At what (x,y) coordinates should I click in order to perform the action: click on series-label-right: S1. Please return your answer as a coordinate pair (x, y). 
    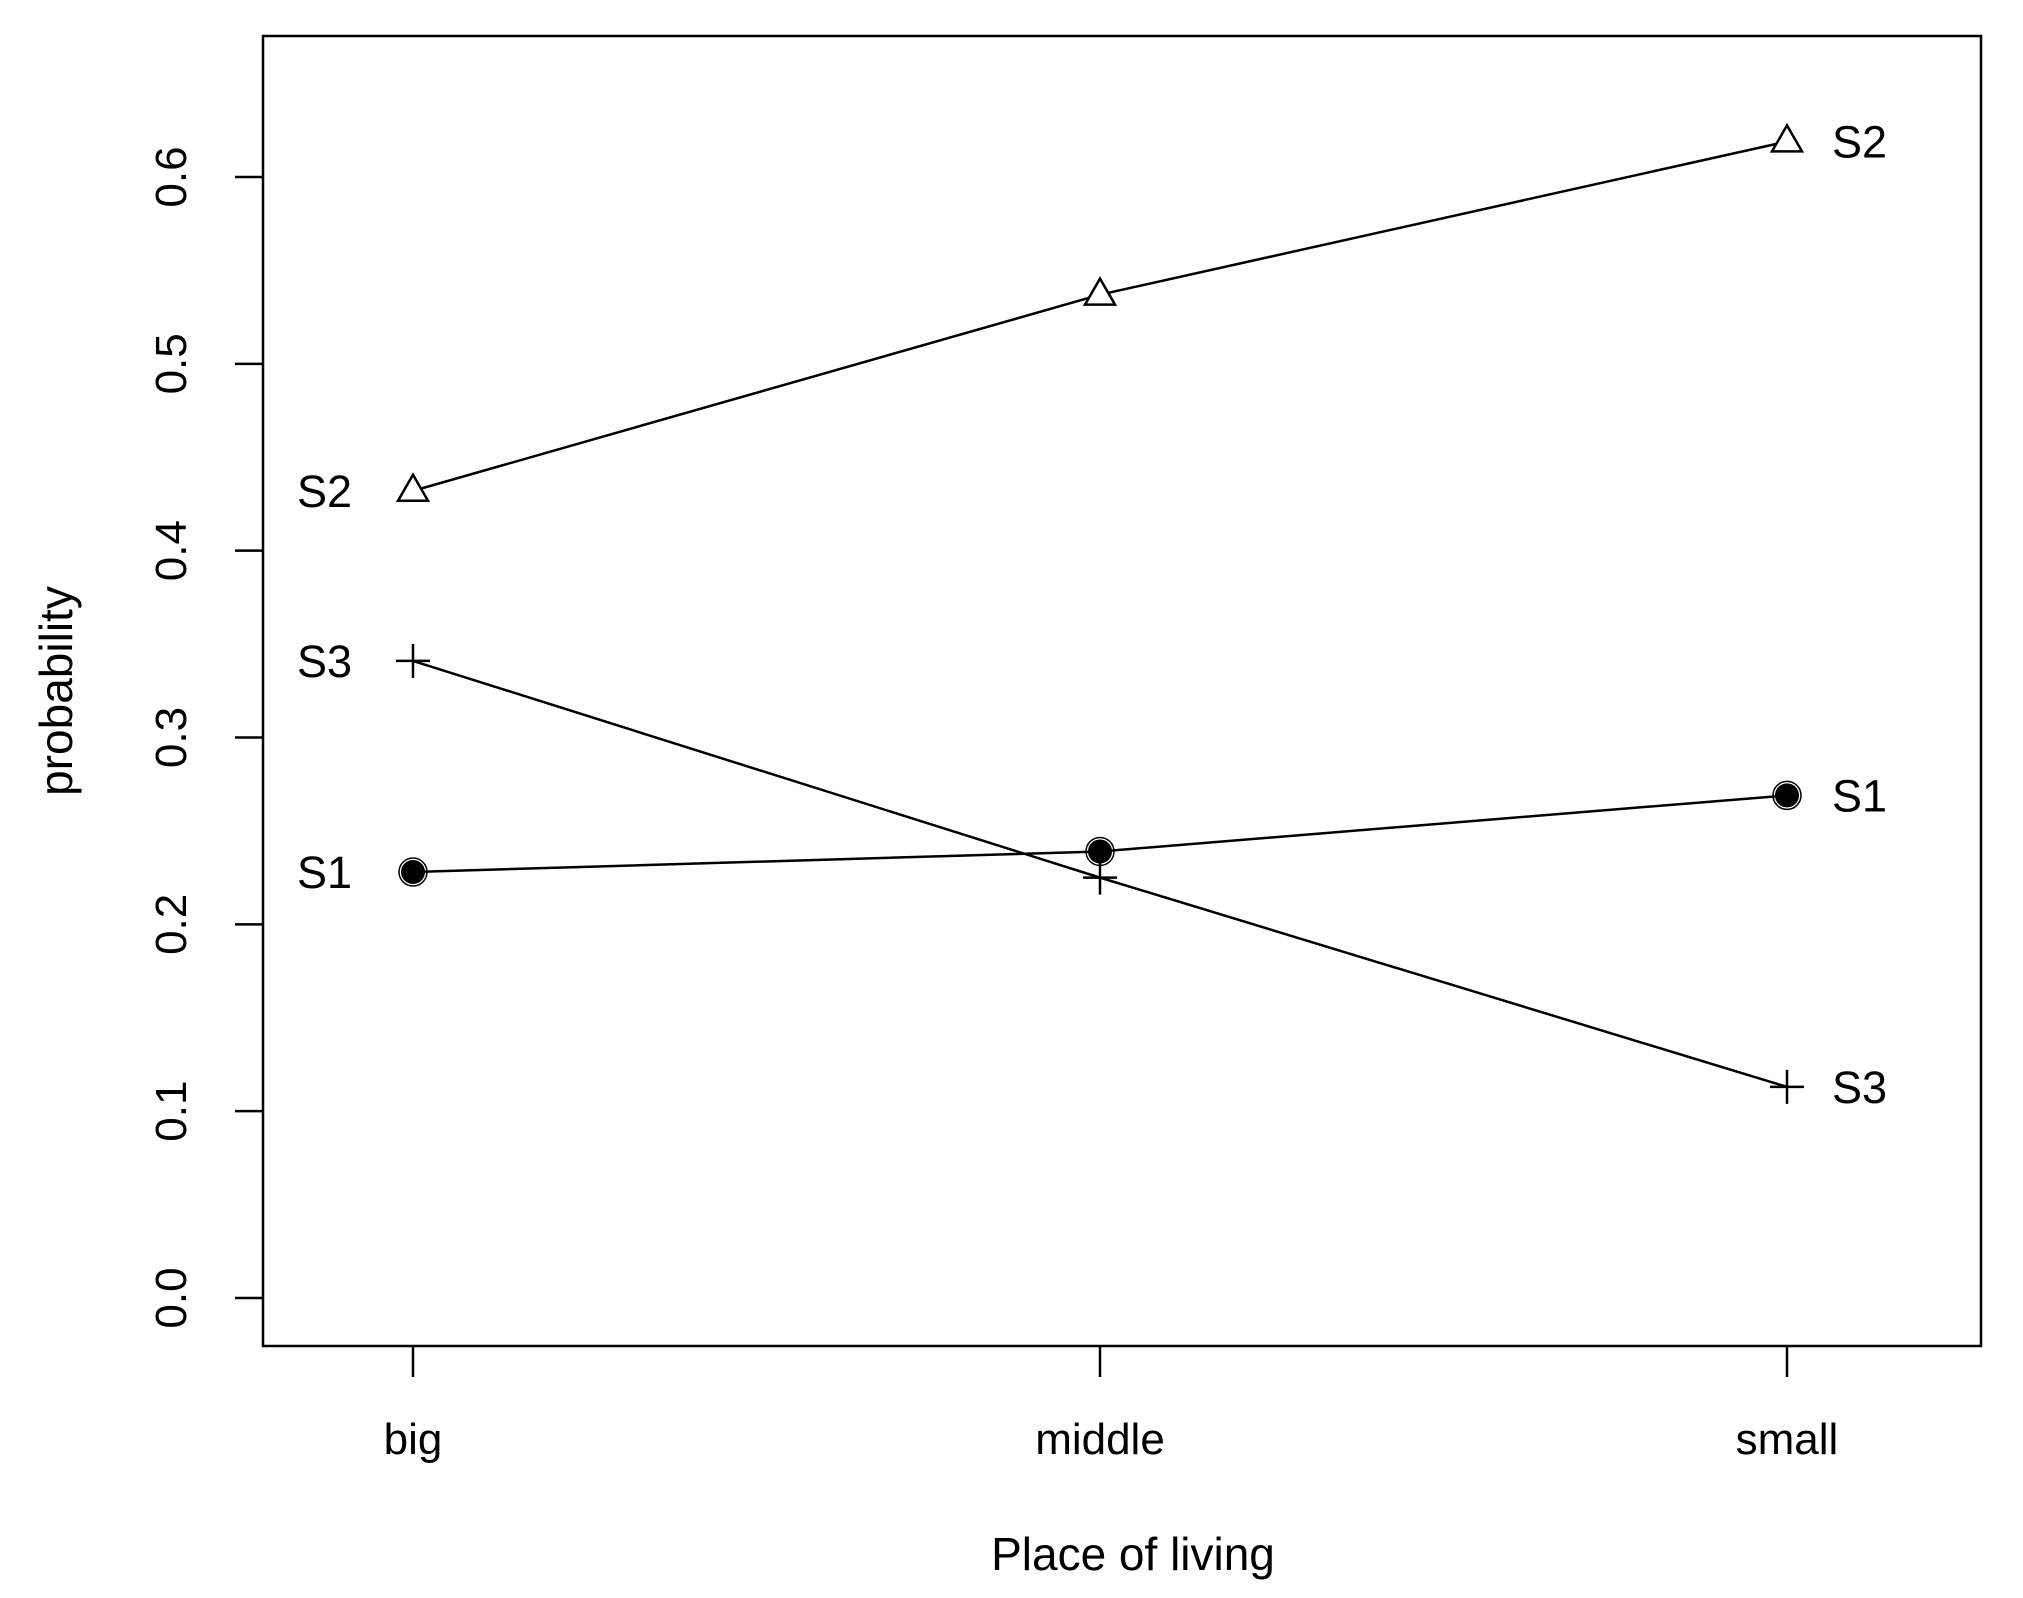
    Looking at the image, I should click on (1859, 795).